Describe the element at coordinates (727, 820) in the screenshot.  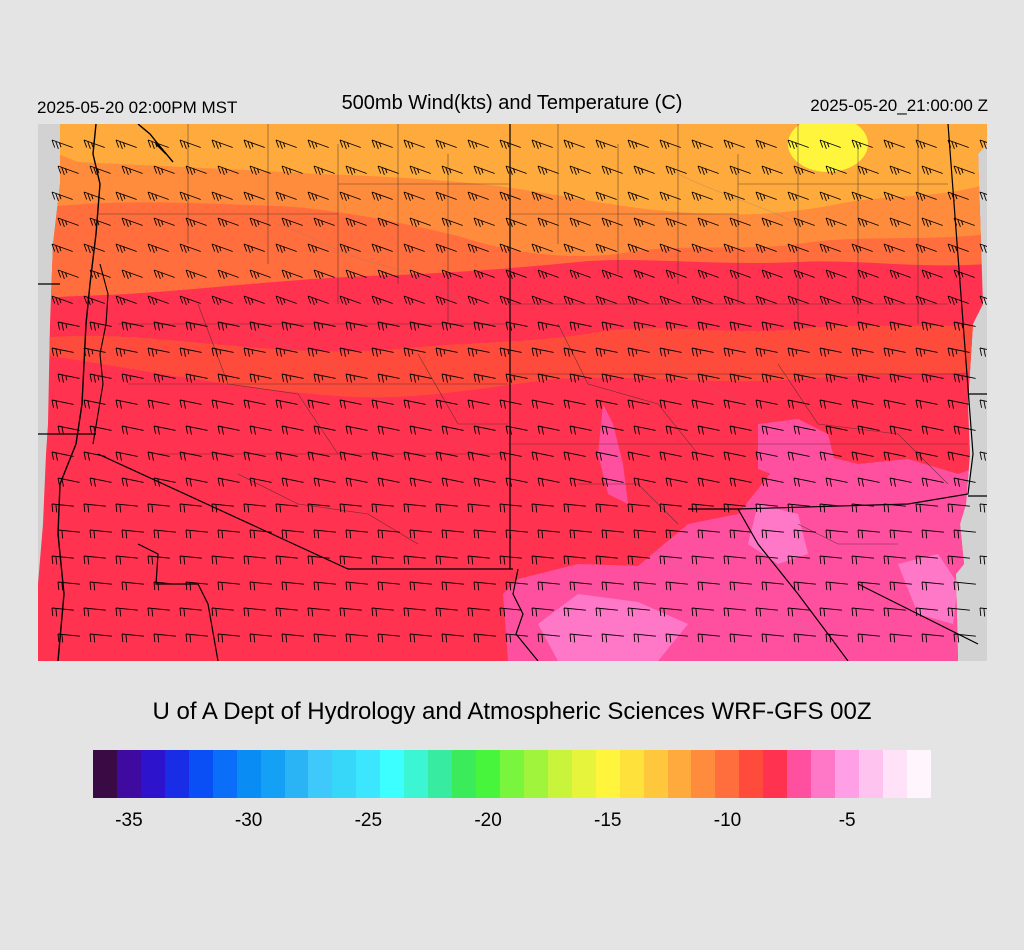
I see `colorbar-tick-label: -10` at that location.